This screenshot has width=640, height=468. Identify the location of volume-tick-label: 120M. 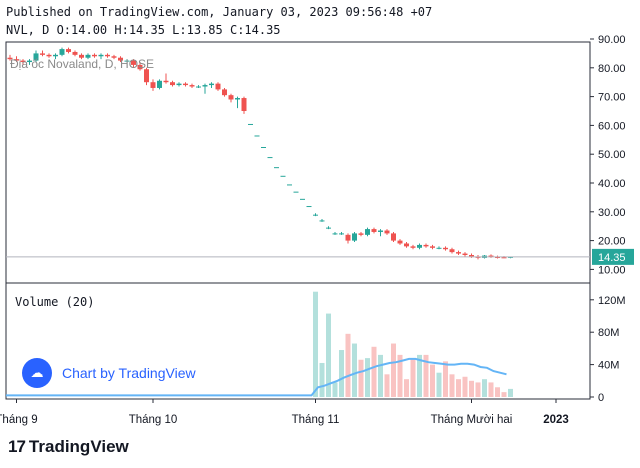
(612, 301).